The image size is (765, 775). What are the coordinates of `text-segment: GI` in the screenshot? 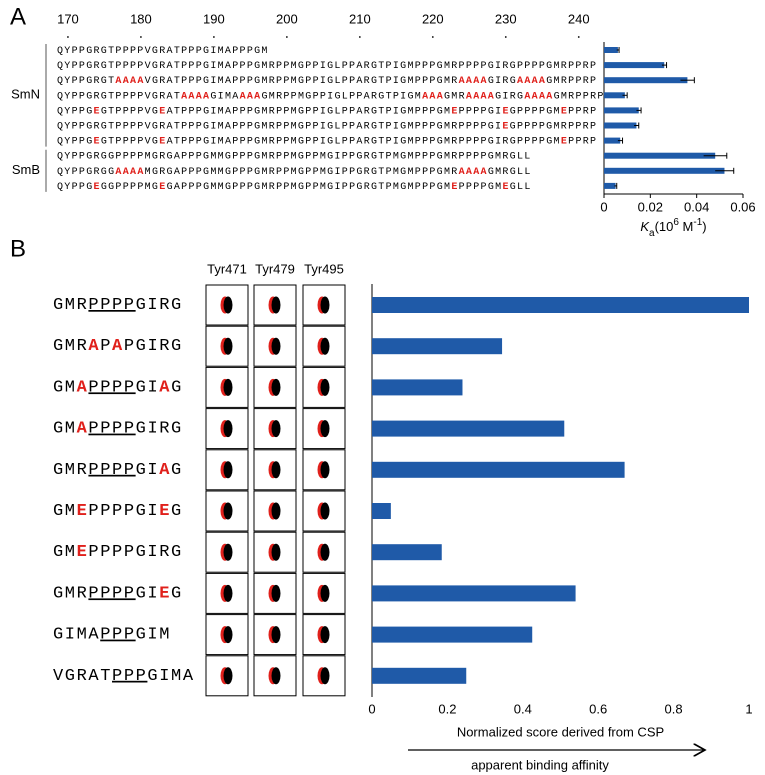 It's located at (148, 594).